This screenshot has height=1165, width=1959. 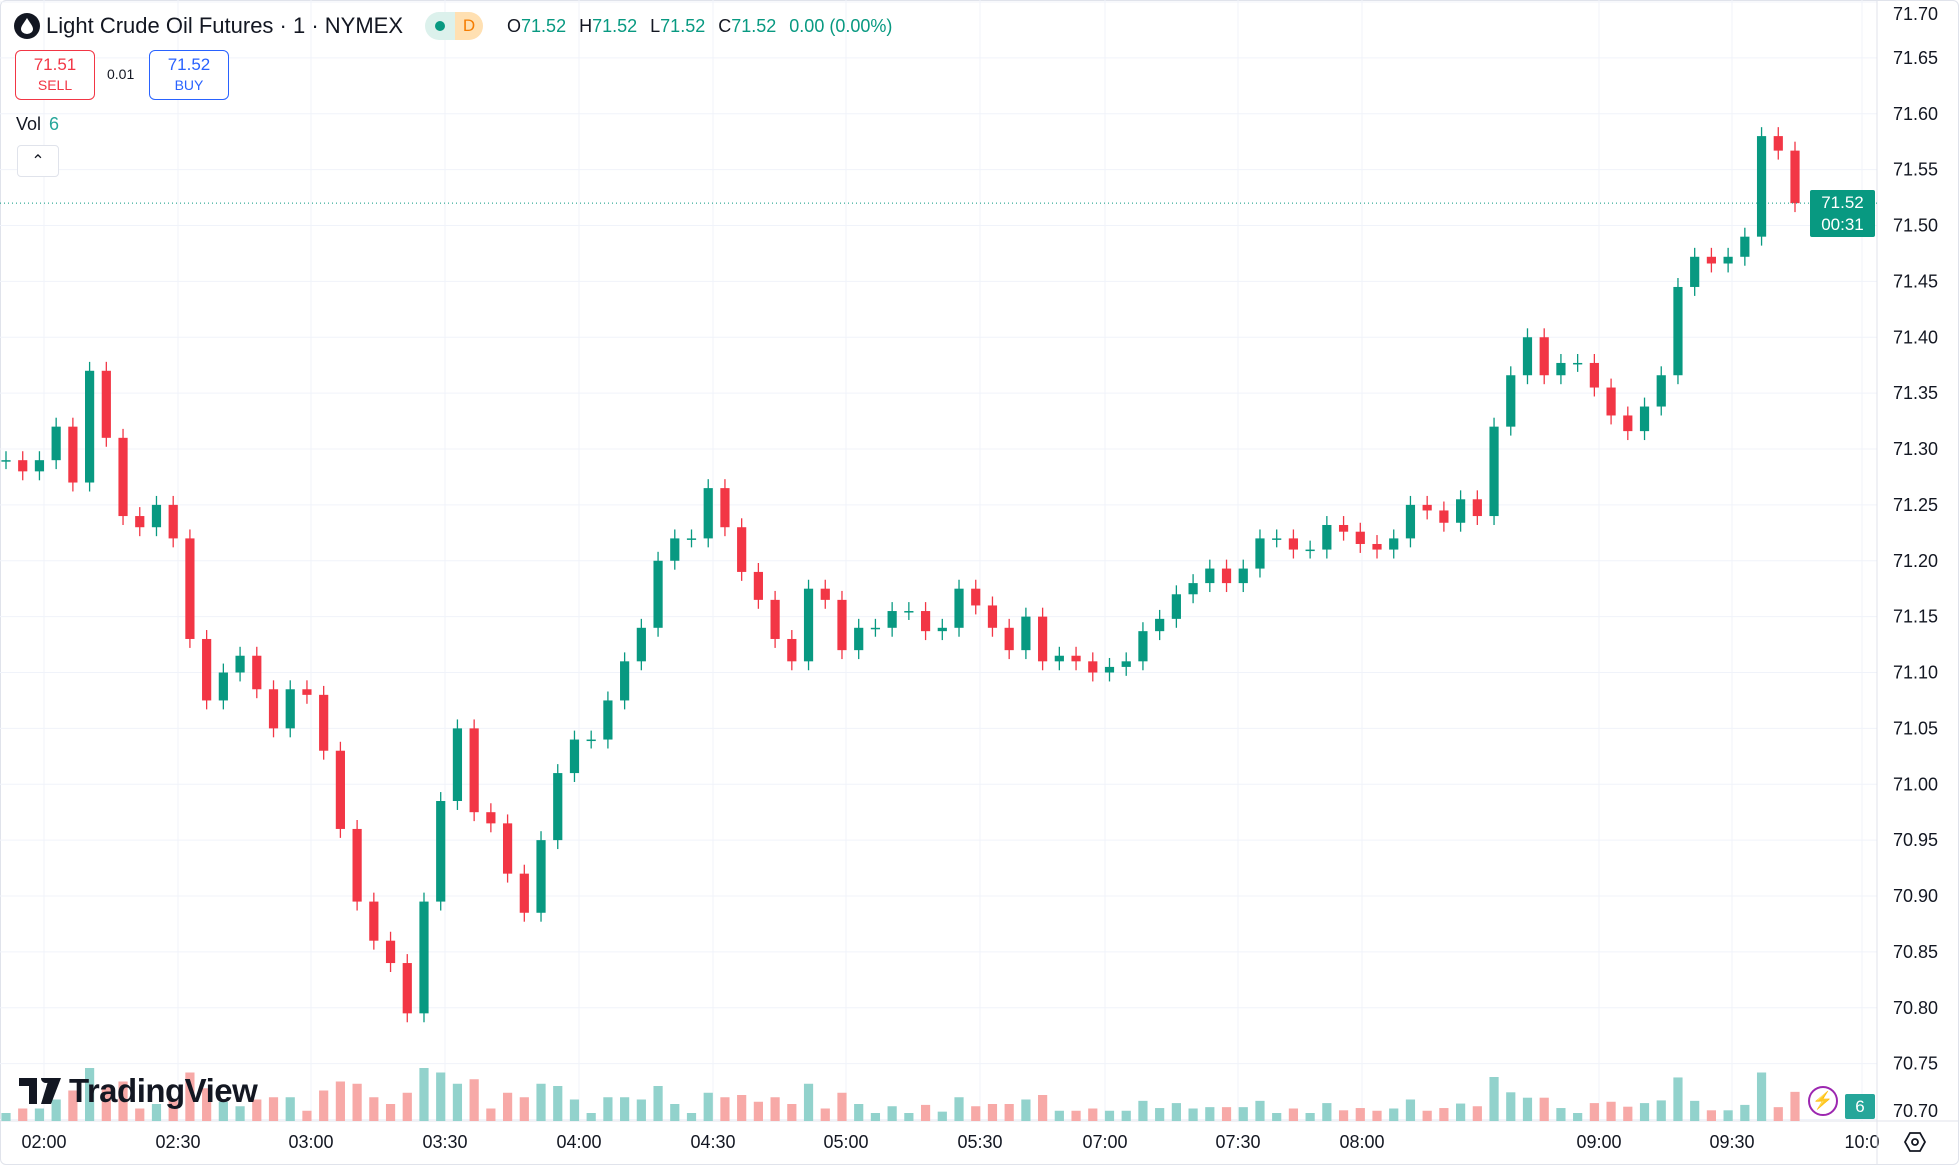 What do you see at coordinates (55, 75) in the screenshot?
I see `sell-button: 71.51 SELL` at bounding box center [55, 75].